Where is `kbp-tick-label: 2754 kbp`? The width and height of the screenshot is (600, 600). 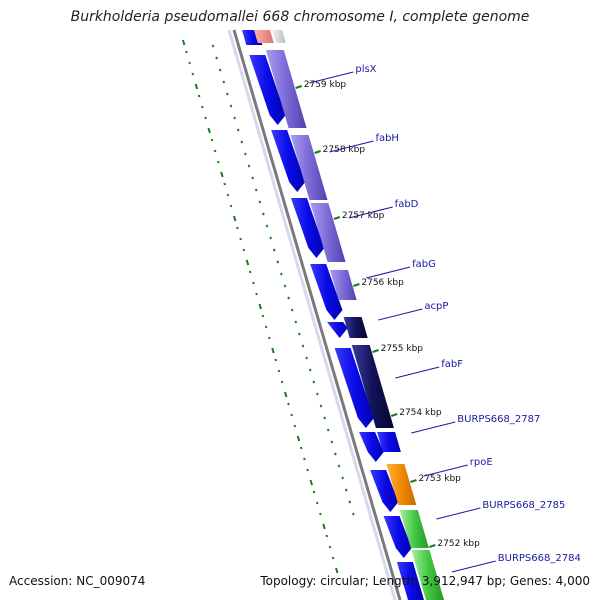
kbp-tick-label: 2754 kbp is located at coordinates (420, 413).